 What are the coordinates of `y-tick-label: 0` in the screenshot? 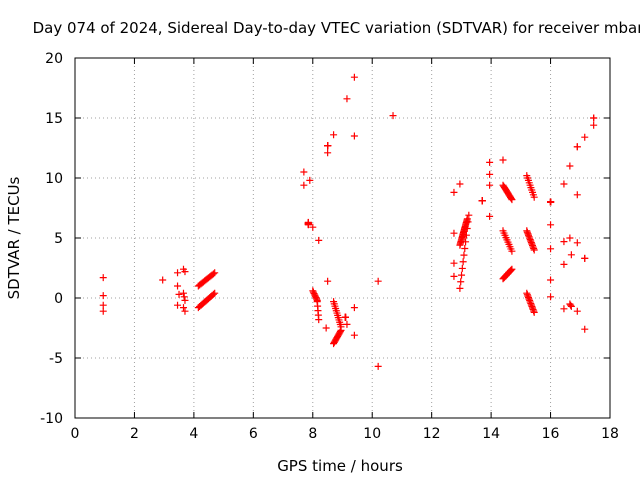 It's located at (58, 299).